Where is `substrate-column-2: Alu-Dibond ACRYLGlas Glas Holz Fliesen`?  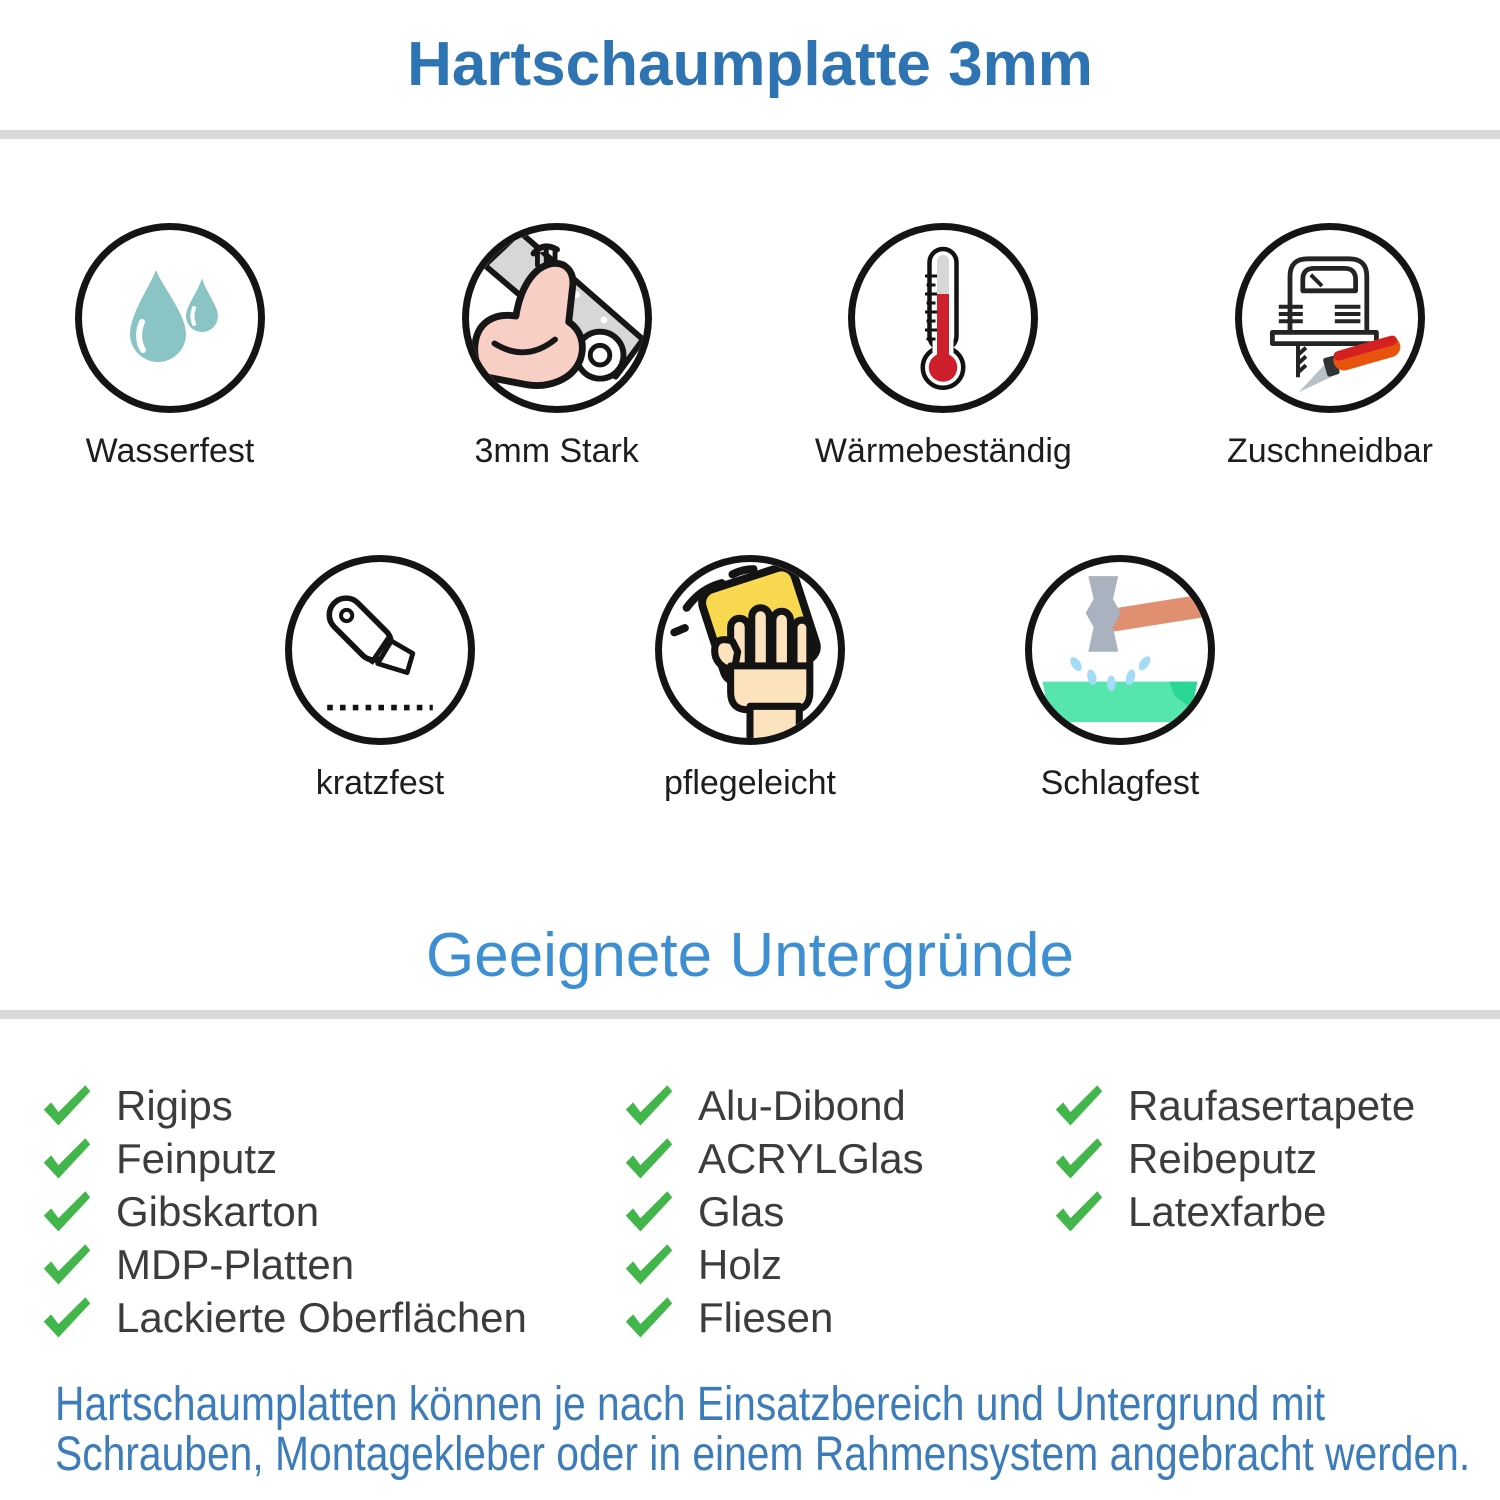
substrate-column-2: Alu-Dibond ACRYLGlas Glas Holz Fliesen is located at coordinates (773, 1211).